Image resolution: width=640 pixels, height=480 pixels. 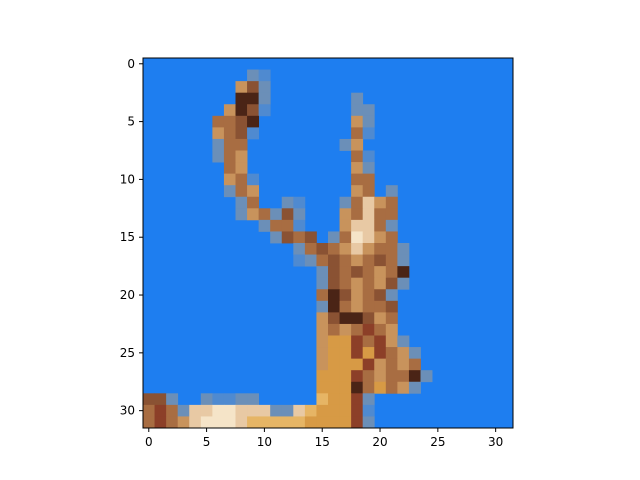 What do you see at coordinates (131, 122) in the screenshot?
I see `y-tick-label: 5` at bounding box center [131, 122].